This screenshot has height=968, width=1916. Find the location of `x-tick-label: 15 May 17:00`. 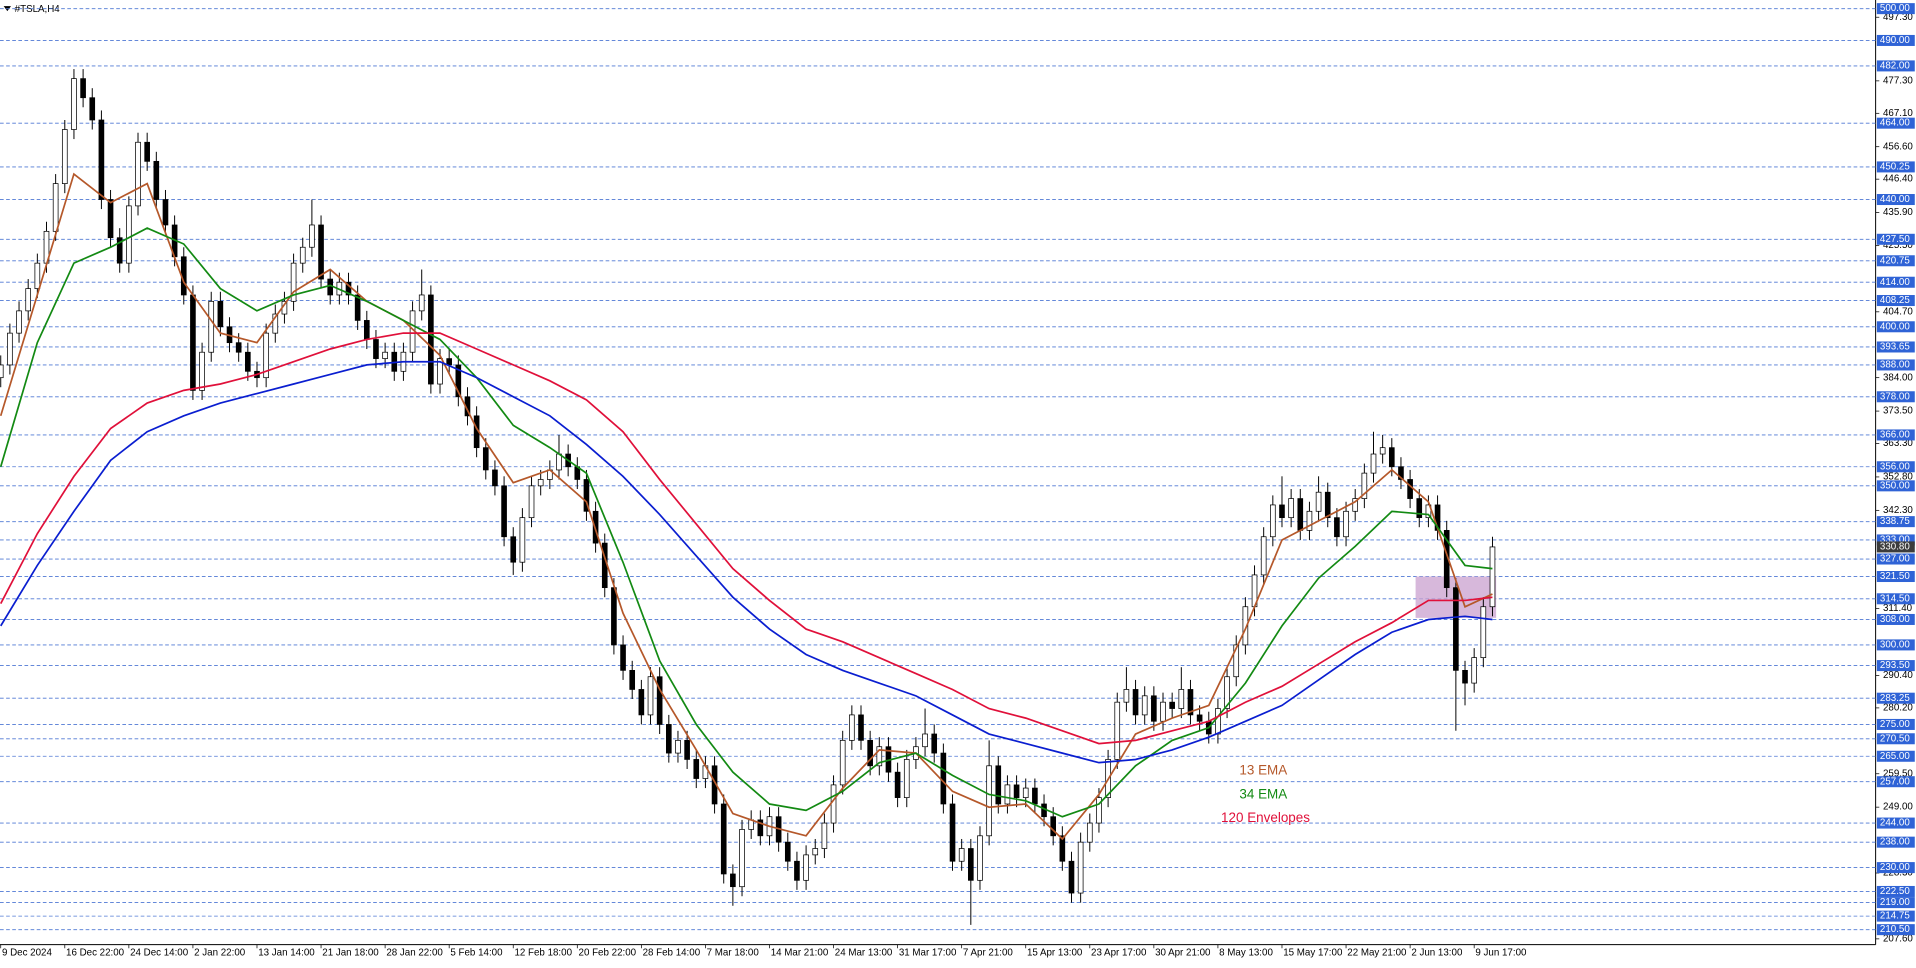

x-tick-label: 15 May 17:00 is located at coordinates (1313, 953).